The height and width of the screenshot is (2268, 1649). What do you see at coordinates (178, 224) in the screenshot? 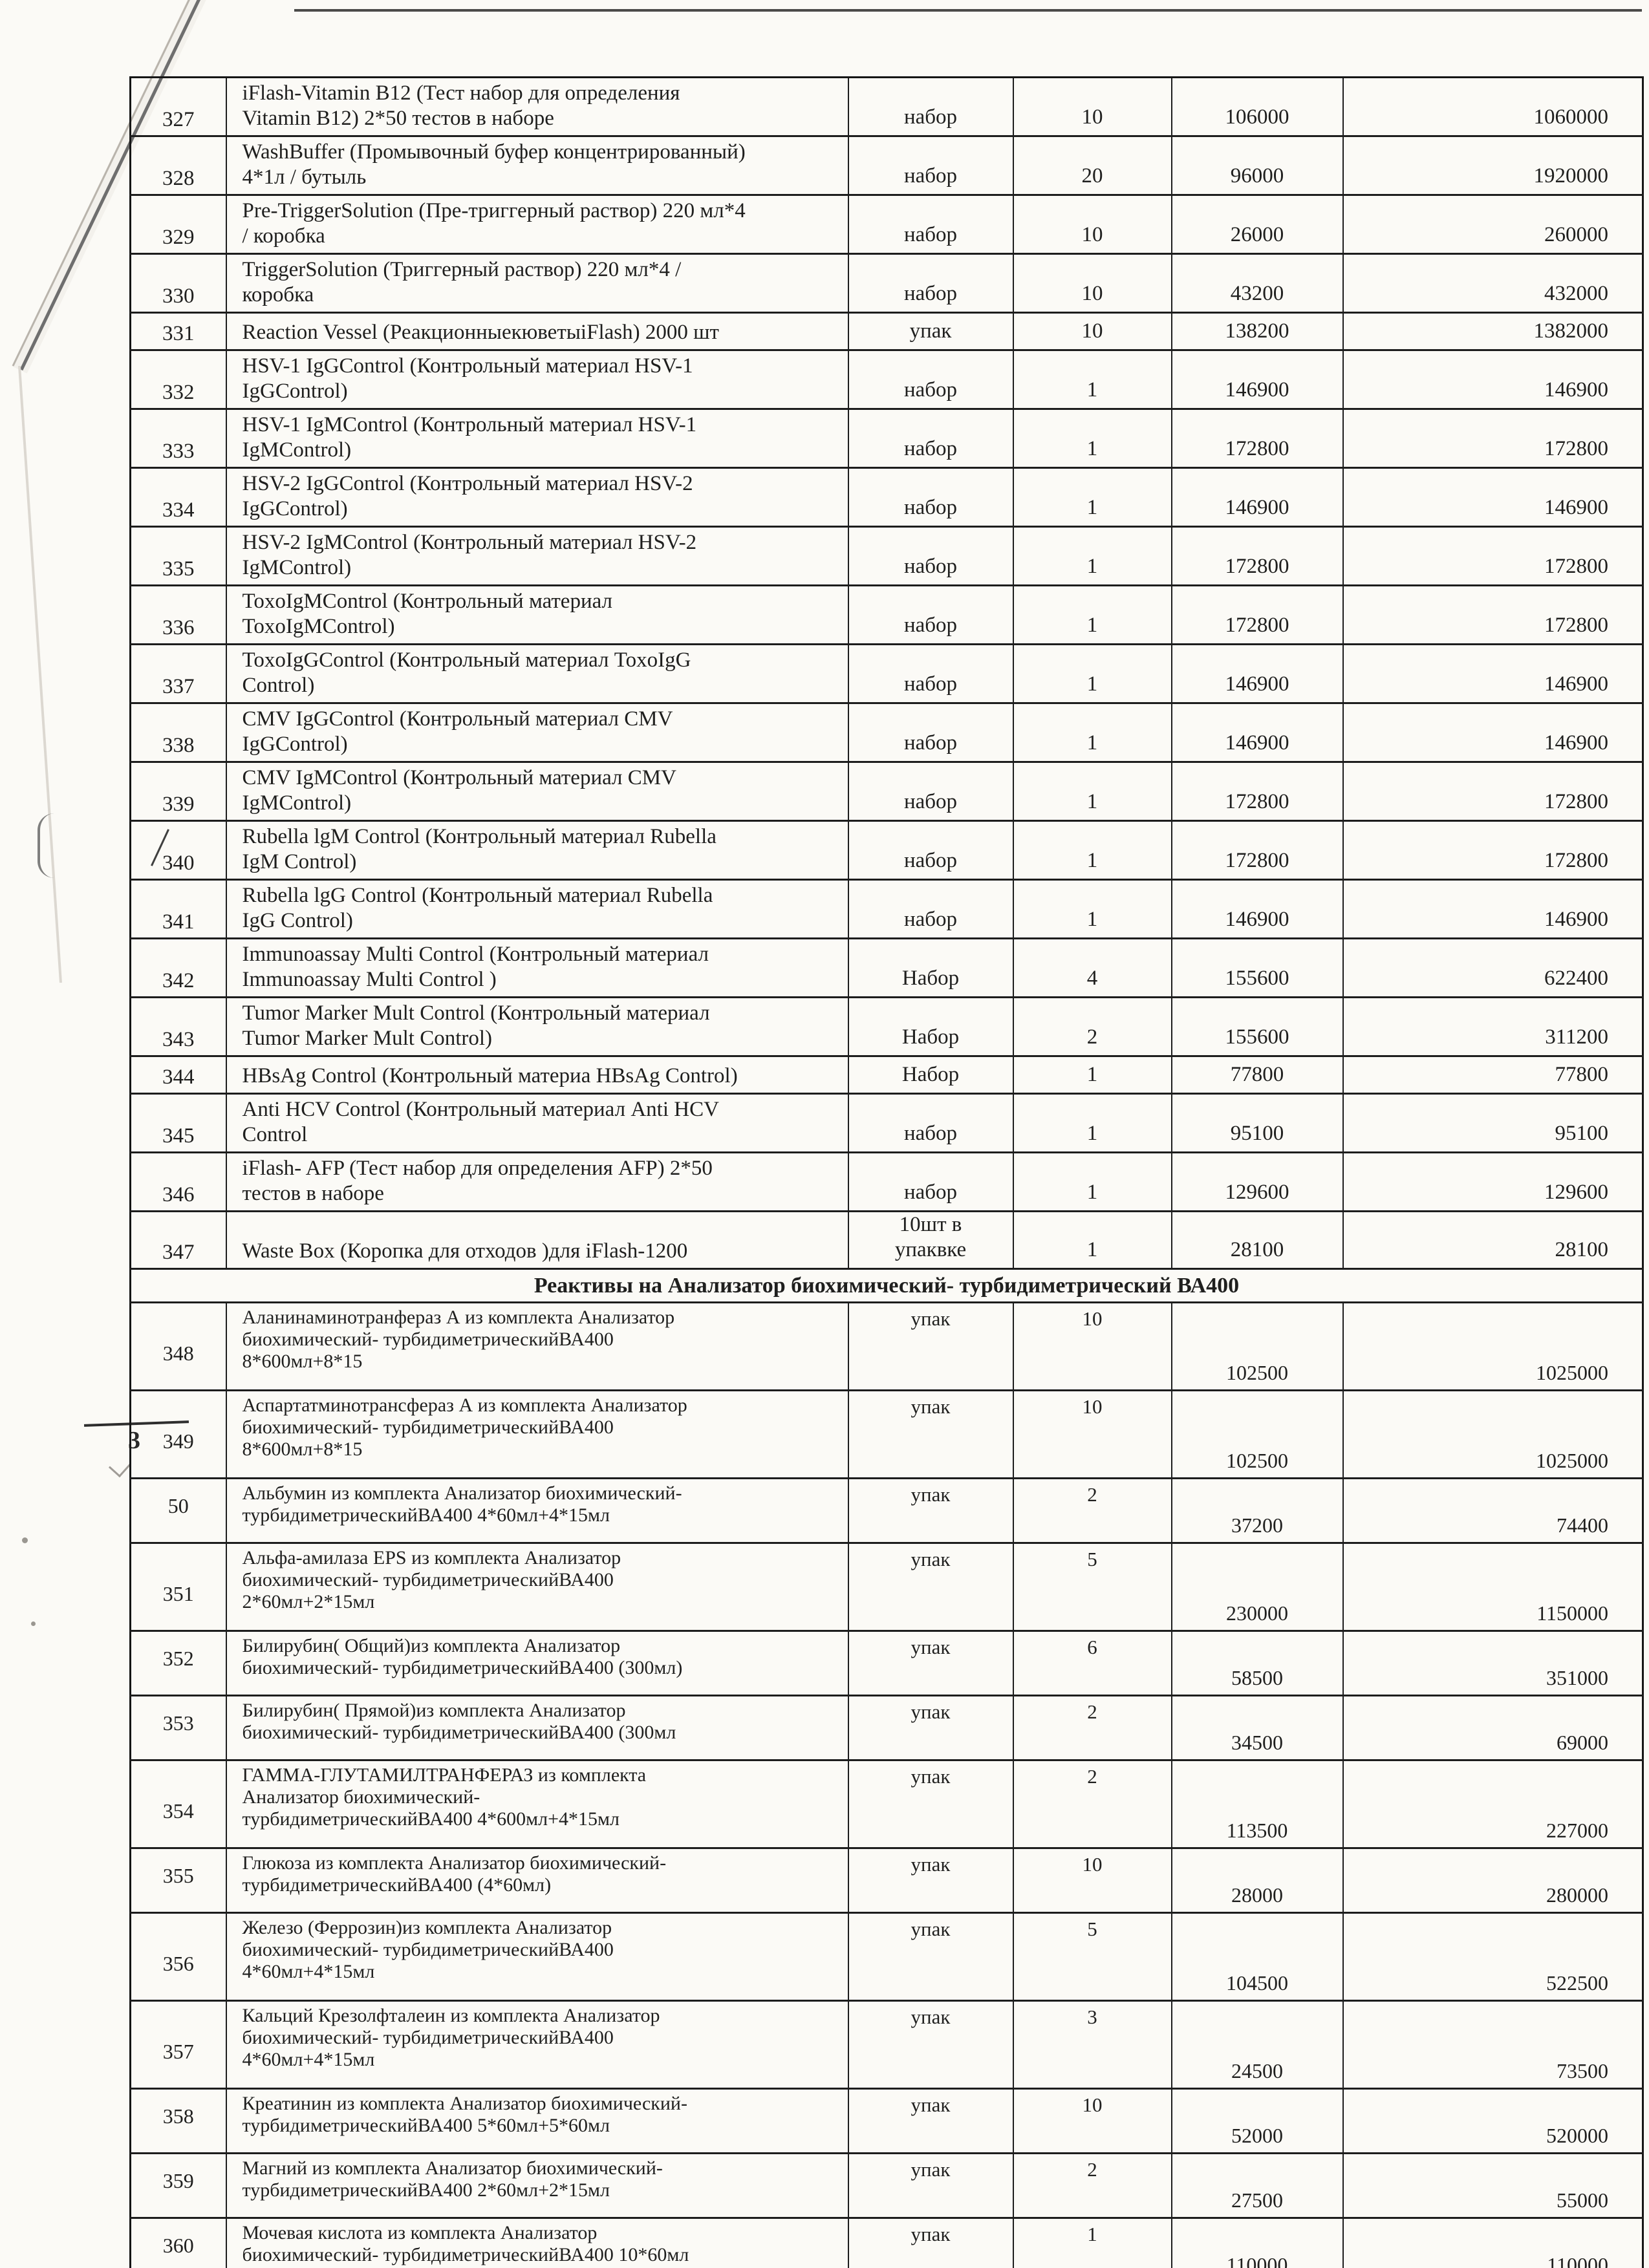
I see `row-number-cell: 329` at bounding box center [178, 224].